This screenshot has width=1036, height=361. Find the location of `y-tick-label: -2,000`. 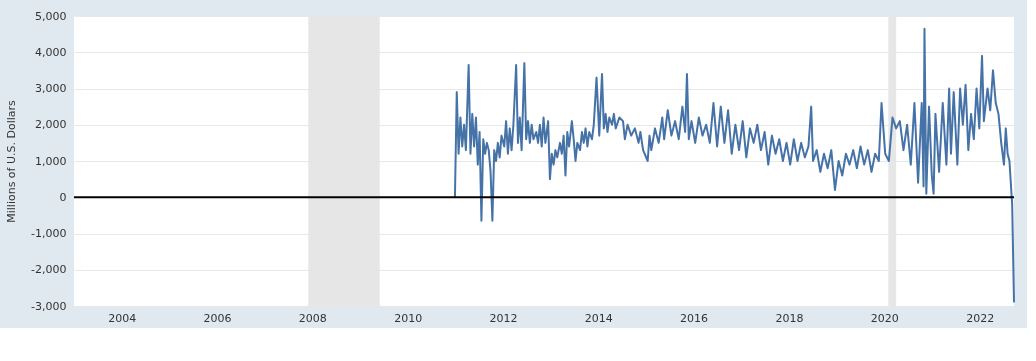

y-tick-label: -2,000 is located at coordinates (49, 270).